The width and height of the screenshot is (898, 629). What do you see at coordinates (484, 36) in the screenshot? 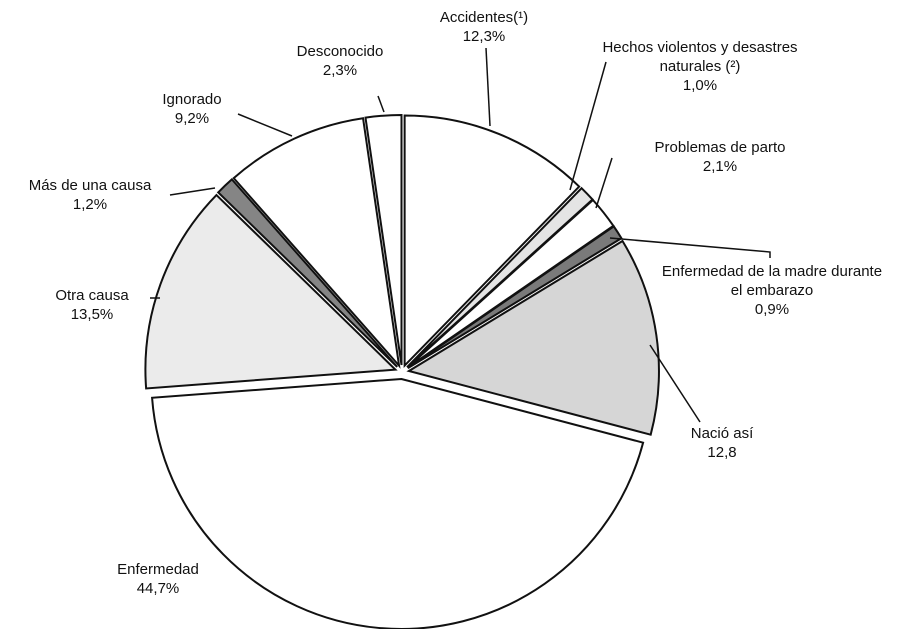
I see `slice-value: 12,3%` at bounding box center [484, 36].